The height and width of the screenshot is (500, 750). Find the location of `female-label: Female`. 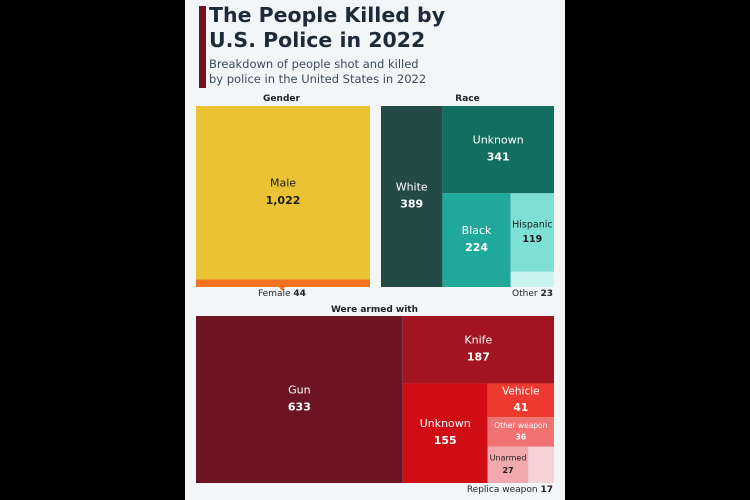

female-label: Female is located at coordinates (274, 294).